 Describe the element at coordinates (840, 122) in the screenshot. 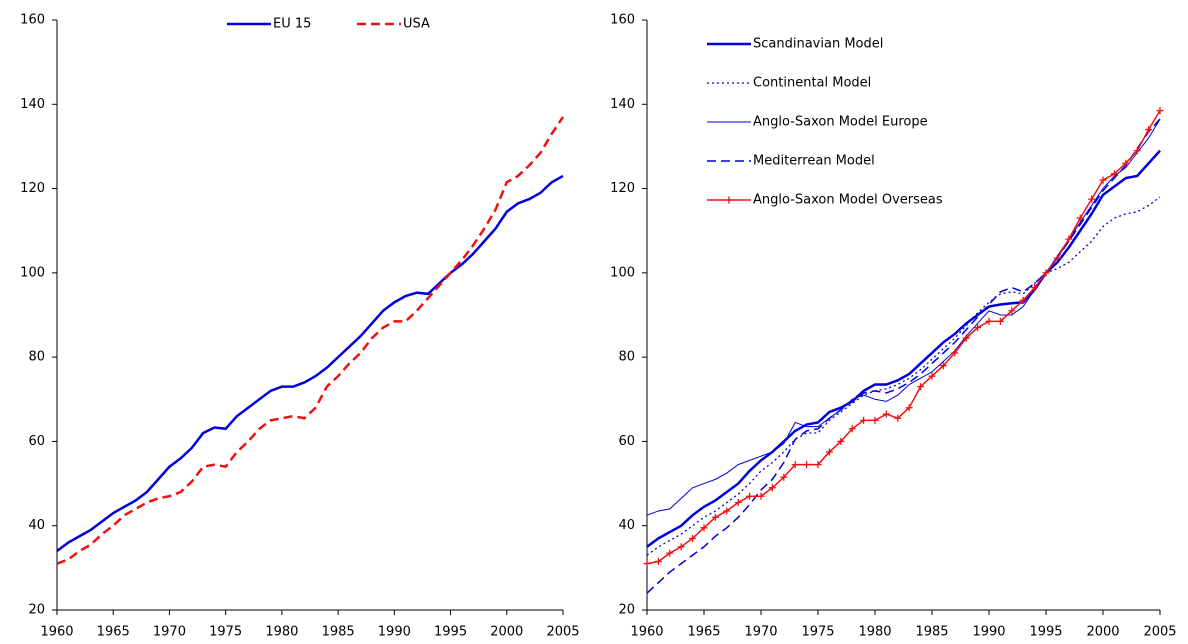

I see `legend-label: Anglo-Saxon Model Europe` at that location.